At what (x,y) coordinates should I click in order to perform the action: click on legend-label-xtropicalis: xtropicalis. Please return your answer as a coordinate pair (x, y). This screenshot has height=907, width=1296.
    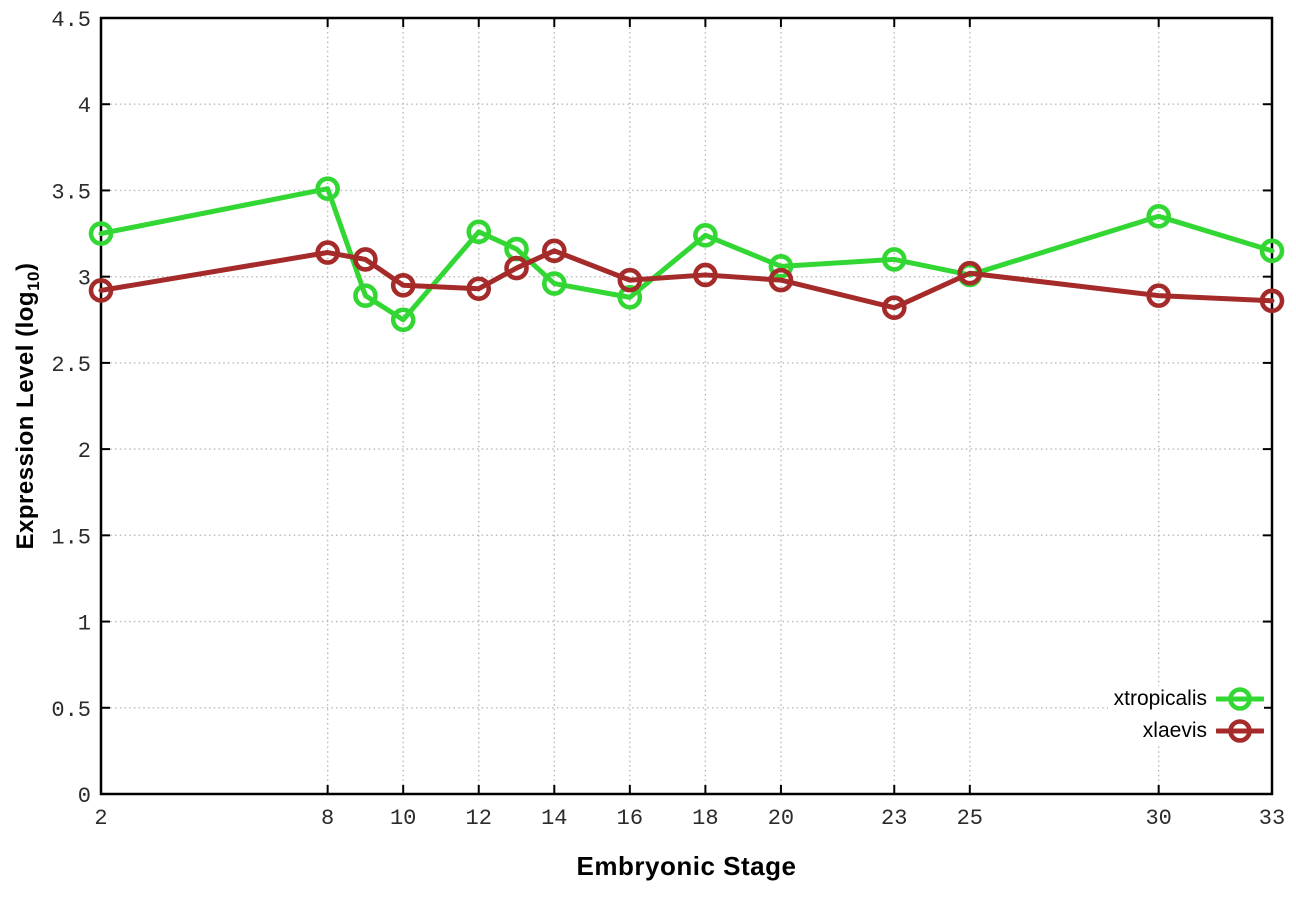
    Looking at the image, I should click on (1160, 698).